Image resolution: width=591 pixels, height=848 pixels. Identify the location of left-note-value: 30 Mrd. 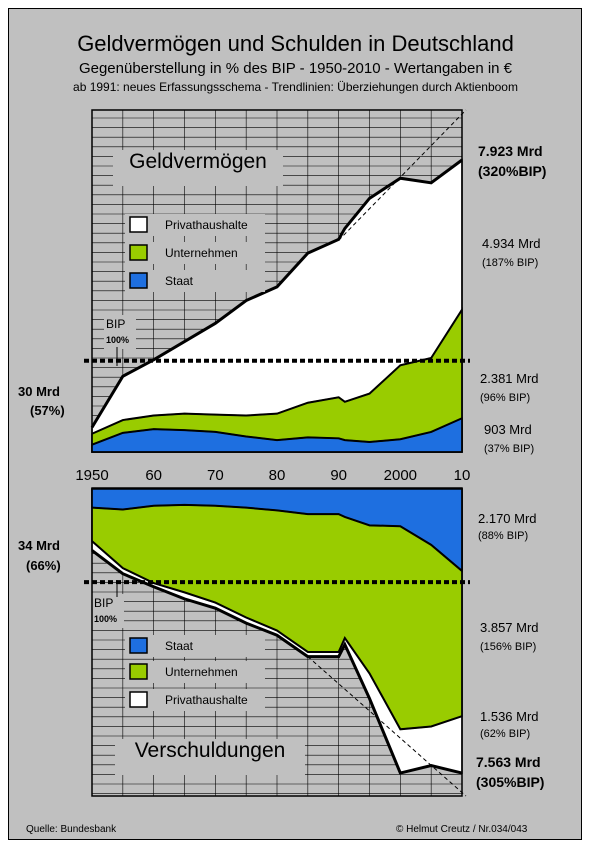
(39, 391).